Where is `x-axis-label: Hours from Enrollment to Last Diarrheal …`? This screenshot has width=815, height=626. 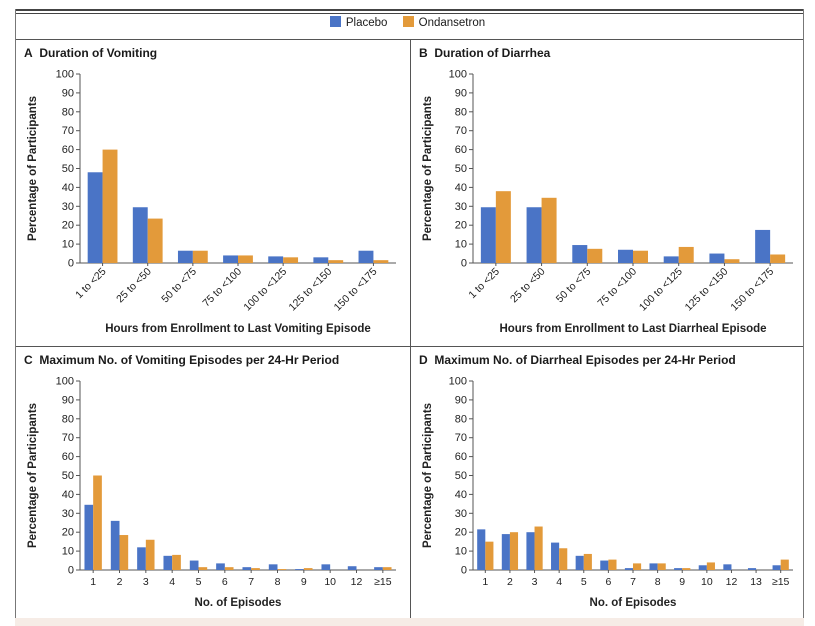
x-axis-label: Hours from Enrollment to Last Diarrheal … is located at coordinates (632, 329).